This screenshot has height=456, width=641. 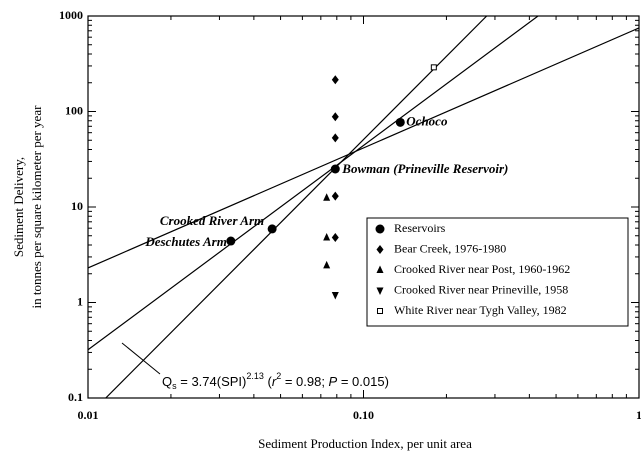 What do you see at coordinates (77, 206) in the screenshot?
I see `y-tick-label: 10` at bounding box center [77, 206].